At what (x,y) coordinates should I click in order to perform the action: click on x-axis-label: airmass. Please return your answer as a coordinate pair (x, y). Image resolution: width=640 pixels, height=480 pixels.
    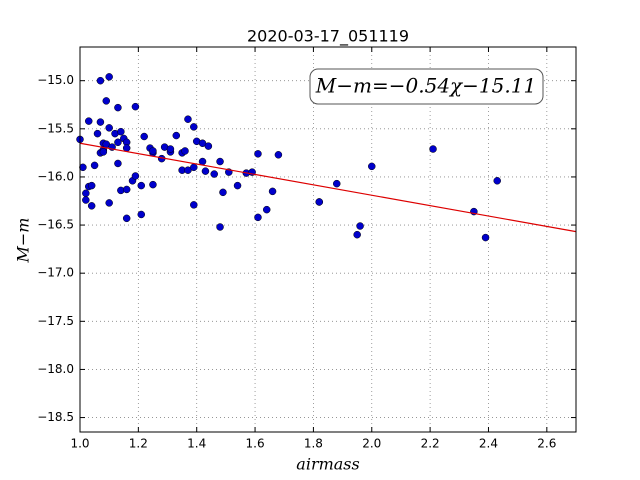
    Looking at the image, I should click on (327, 464).